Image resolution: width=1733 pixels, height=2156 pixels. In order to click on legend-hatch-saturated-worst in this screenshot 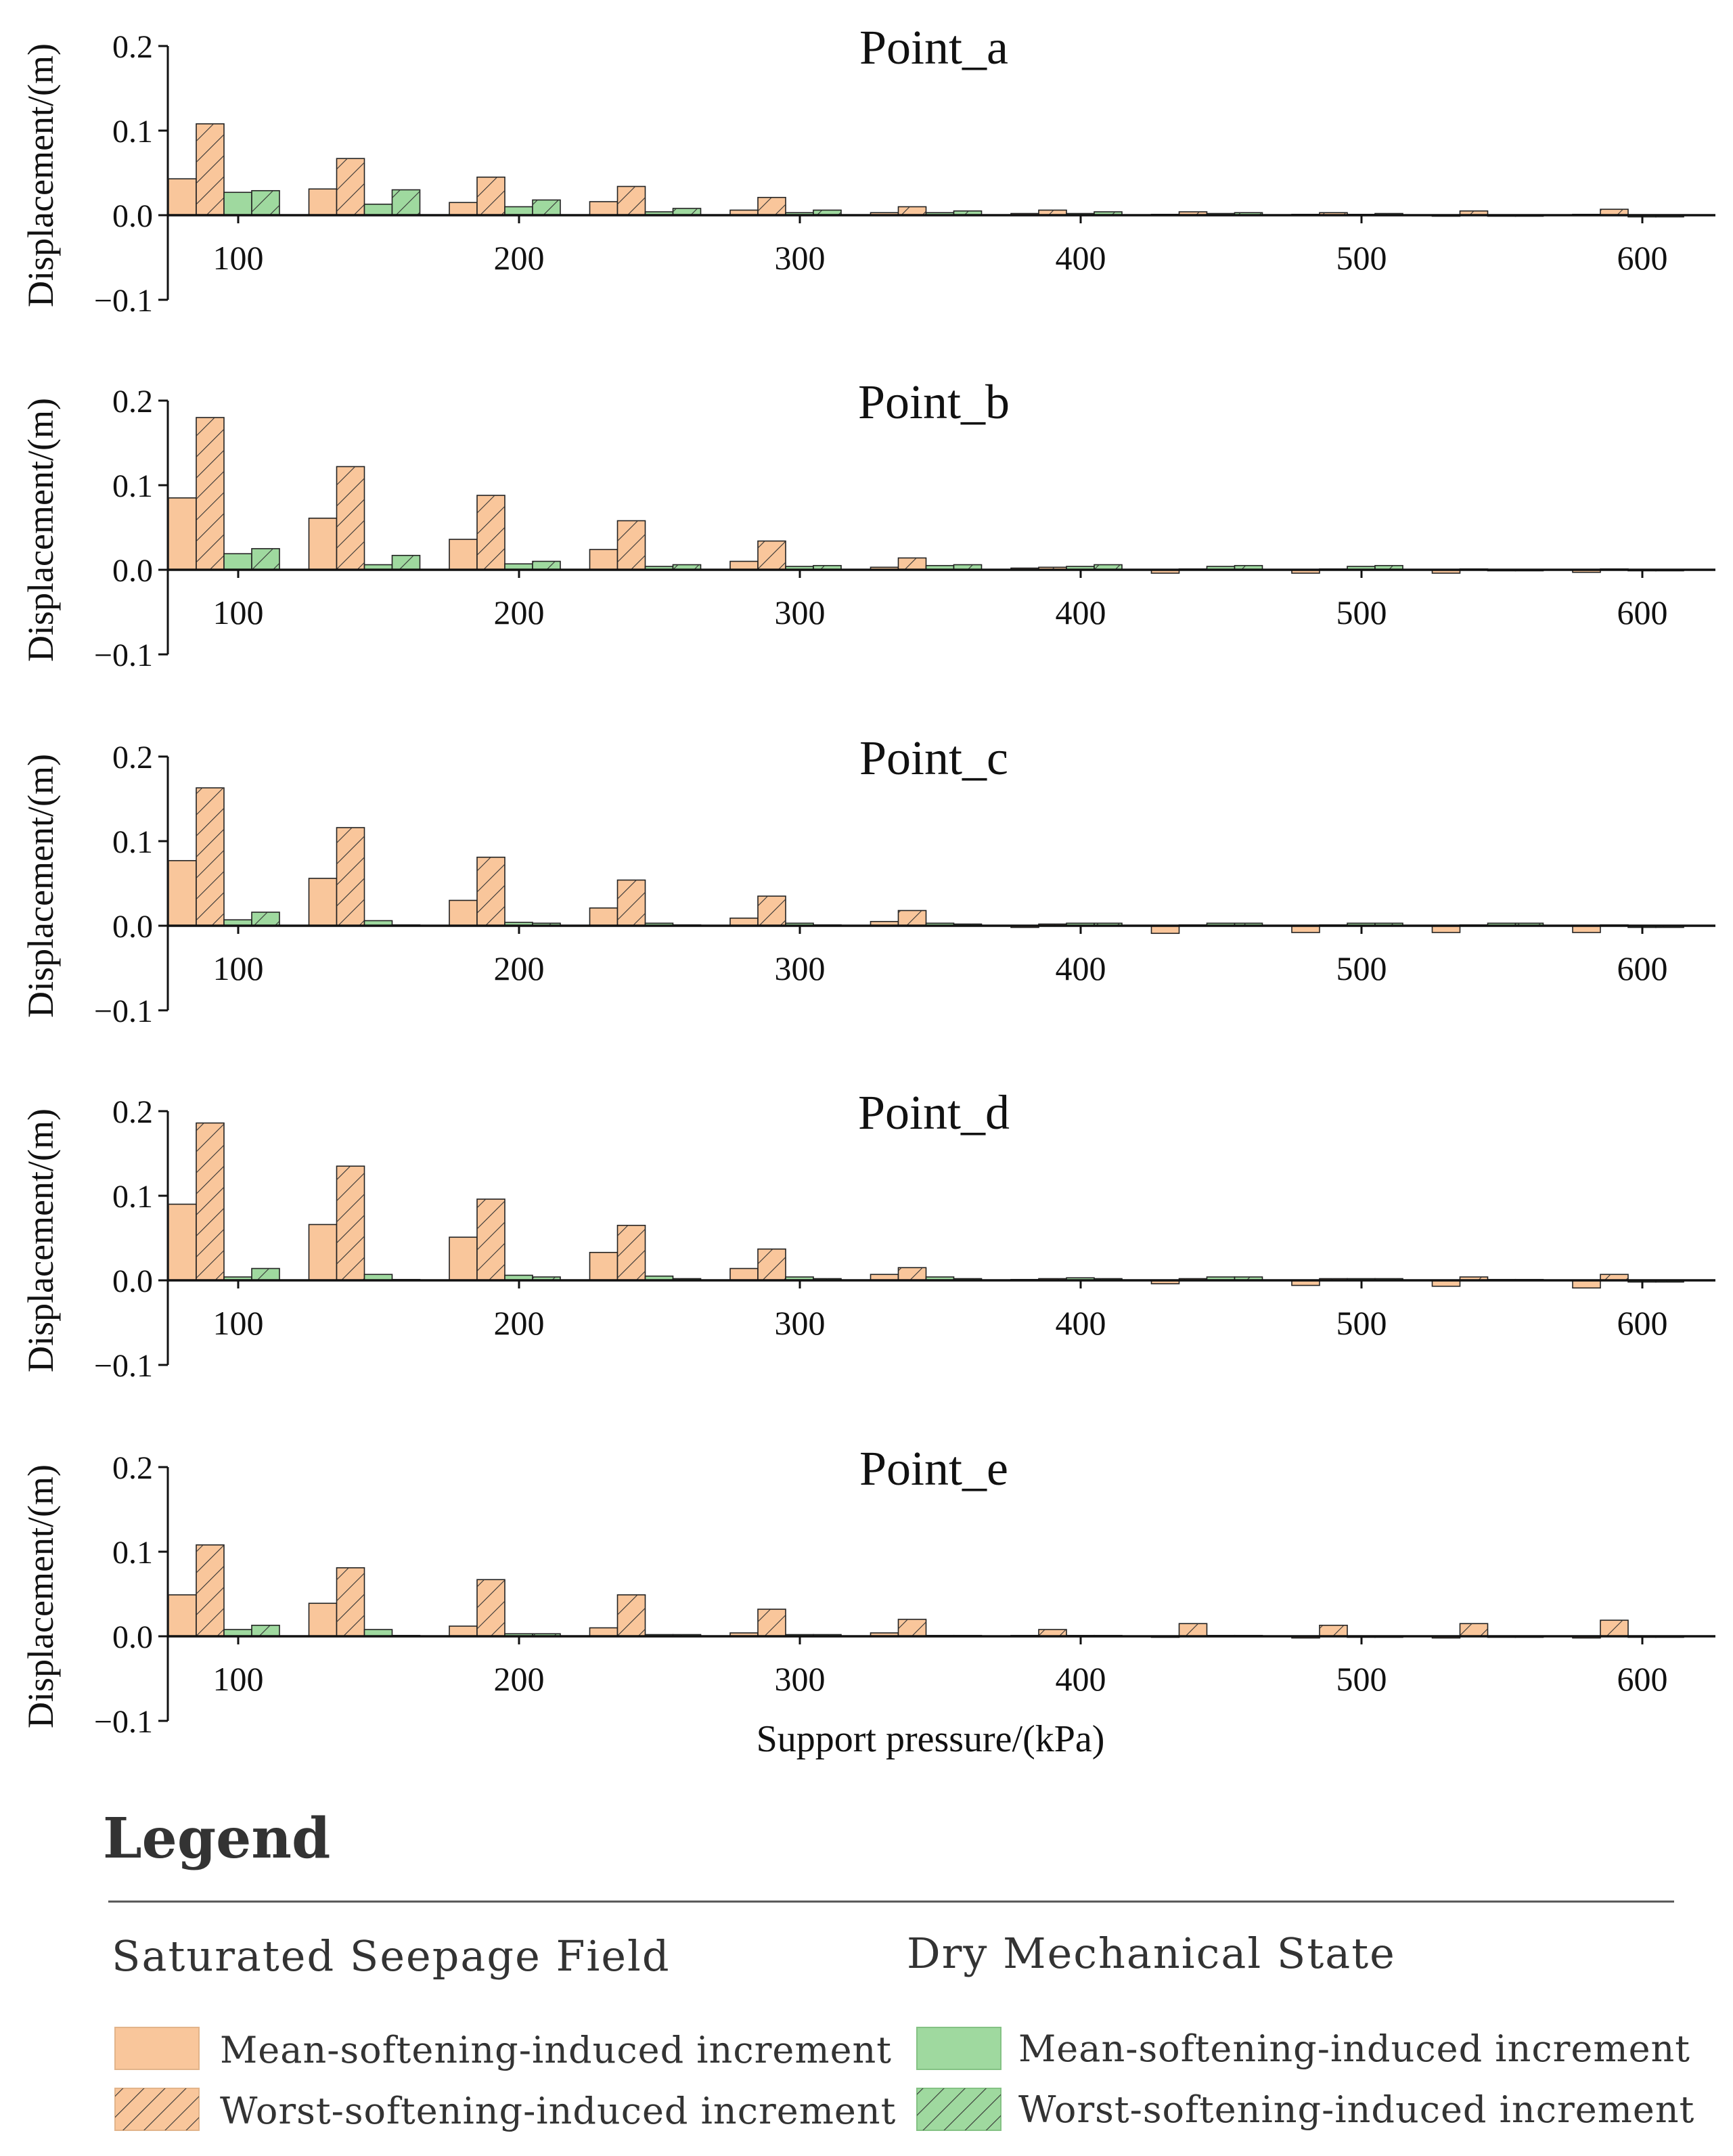, I will do `click(157, 2109)`.